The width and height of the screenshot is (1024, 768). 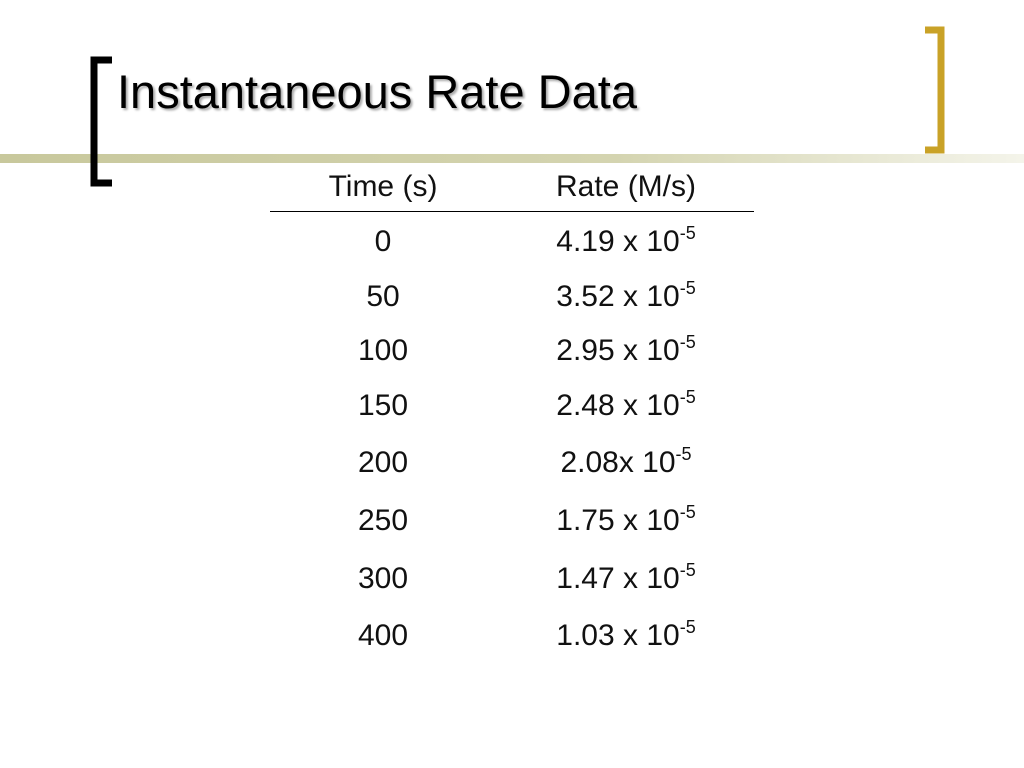 I want to click on rate-mantissa: 3.52 x 10, so click(x=618, y=296).